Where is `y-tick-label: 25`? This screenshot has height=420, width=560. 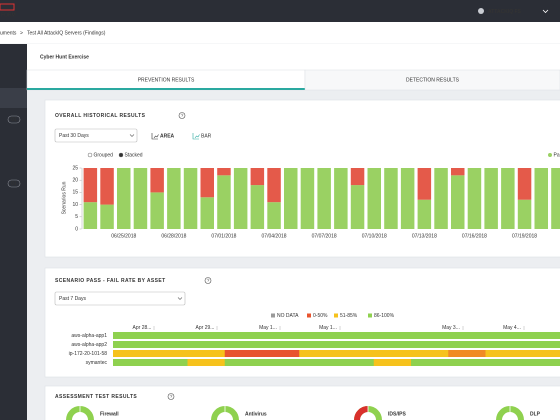 y-tick-label: 25 is located at coordinates (75, 168).